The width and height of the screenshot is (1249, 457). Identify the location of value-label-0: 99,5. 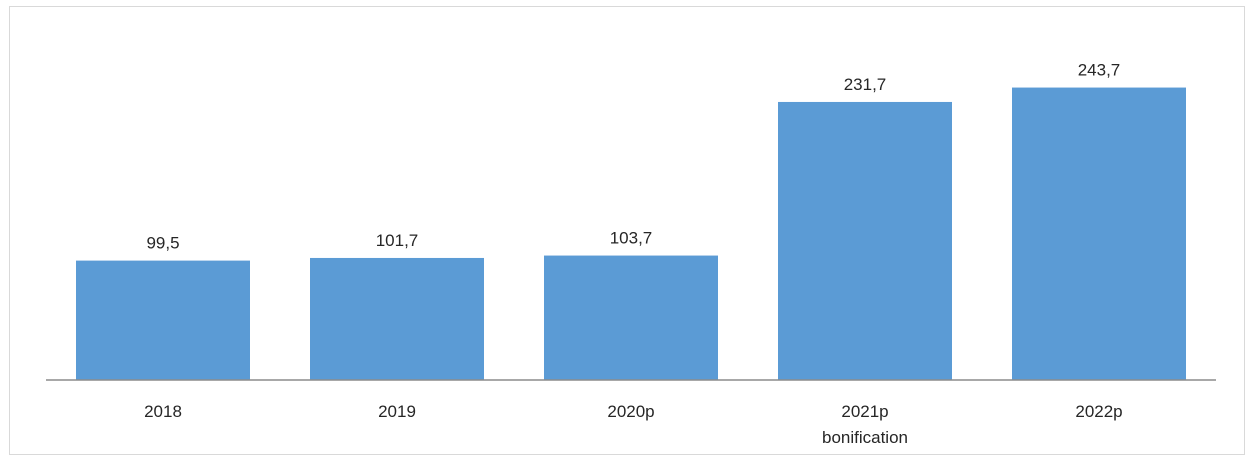
(162, 243).